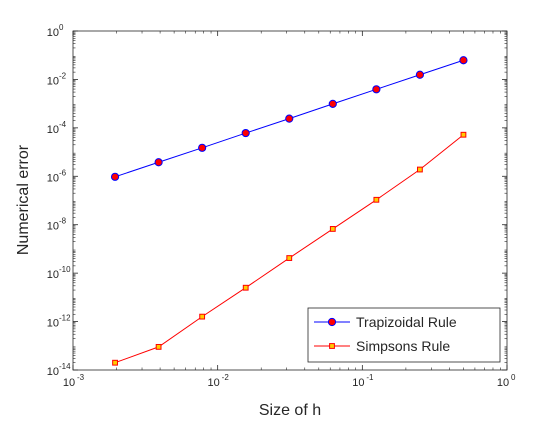  I want to click on x-tick-exponent: 0, so click(513, 377).